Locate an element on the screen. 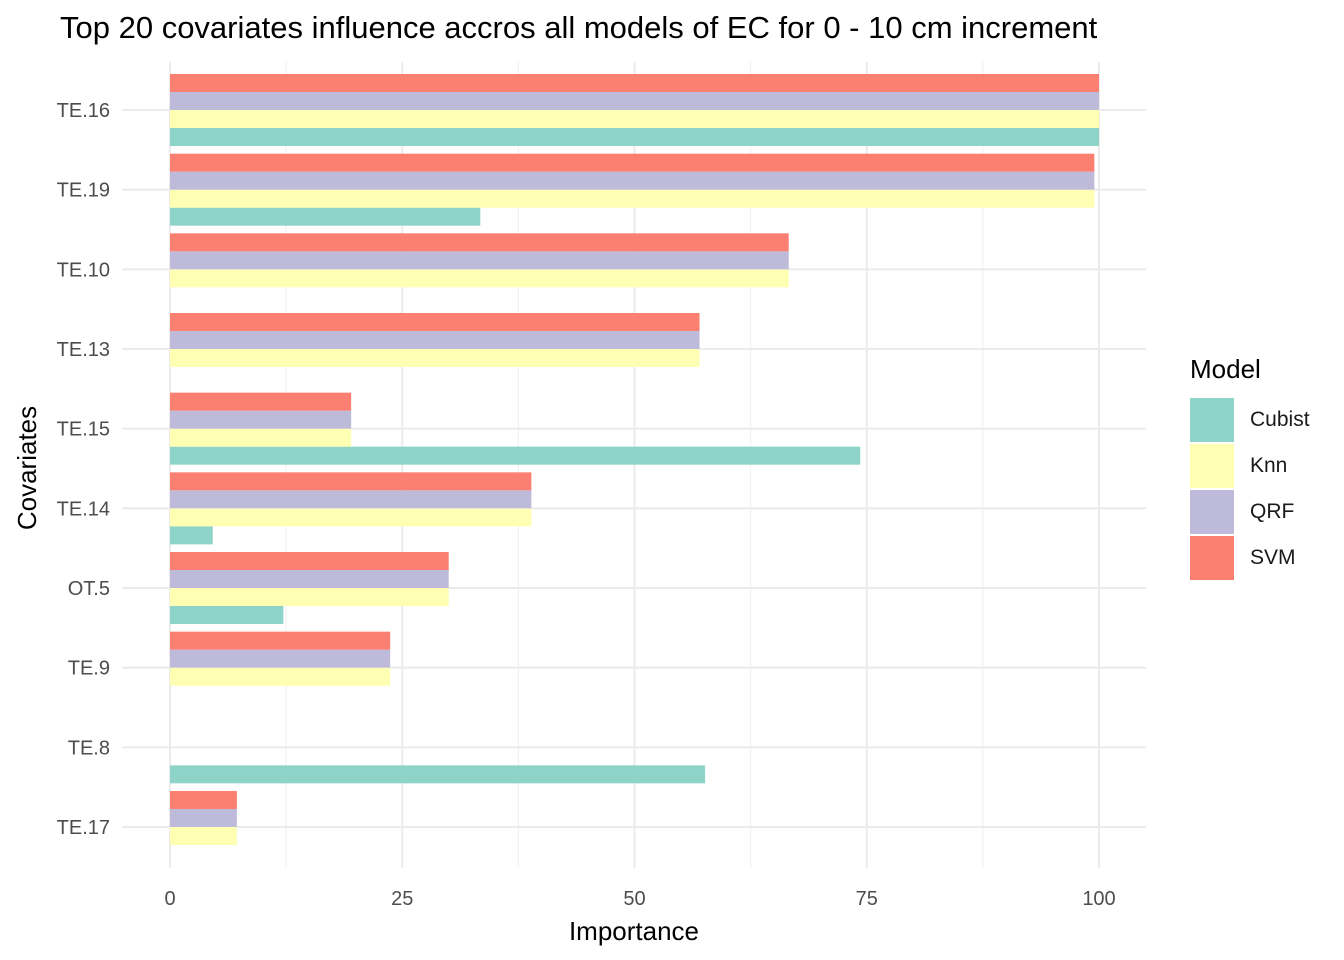 This screenshot has height=960, width=1344. x-axis-tick-labels: 0 25 50 75 100 is located at coordinates (639, 899).